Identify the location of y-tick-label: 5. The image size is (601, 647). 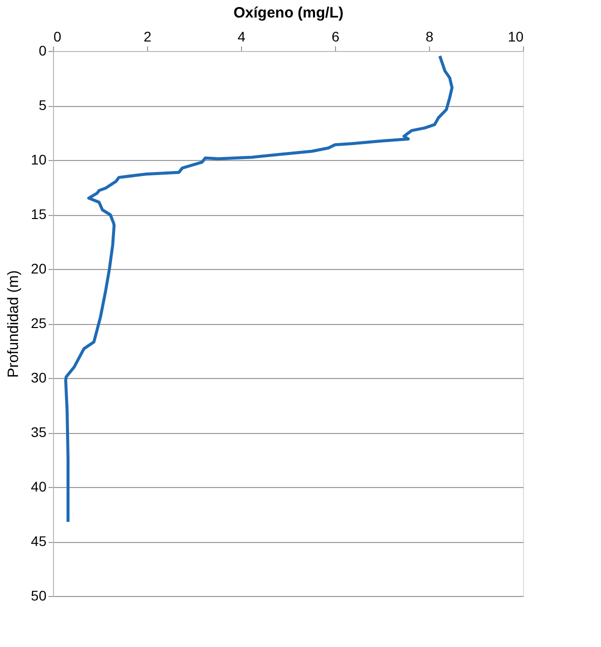
(42, 105).